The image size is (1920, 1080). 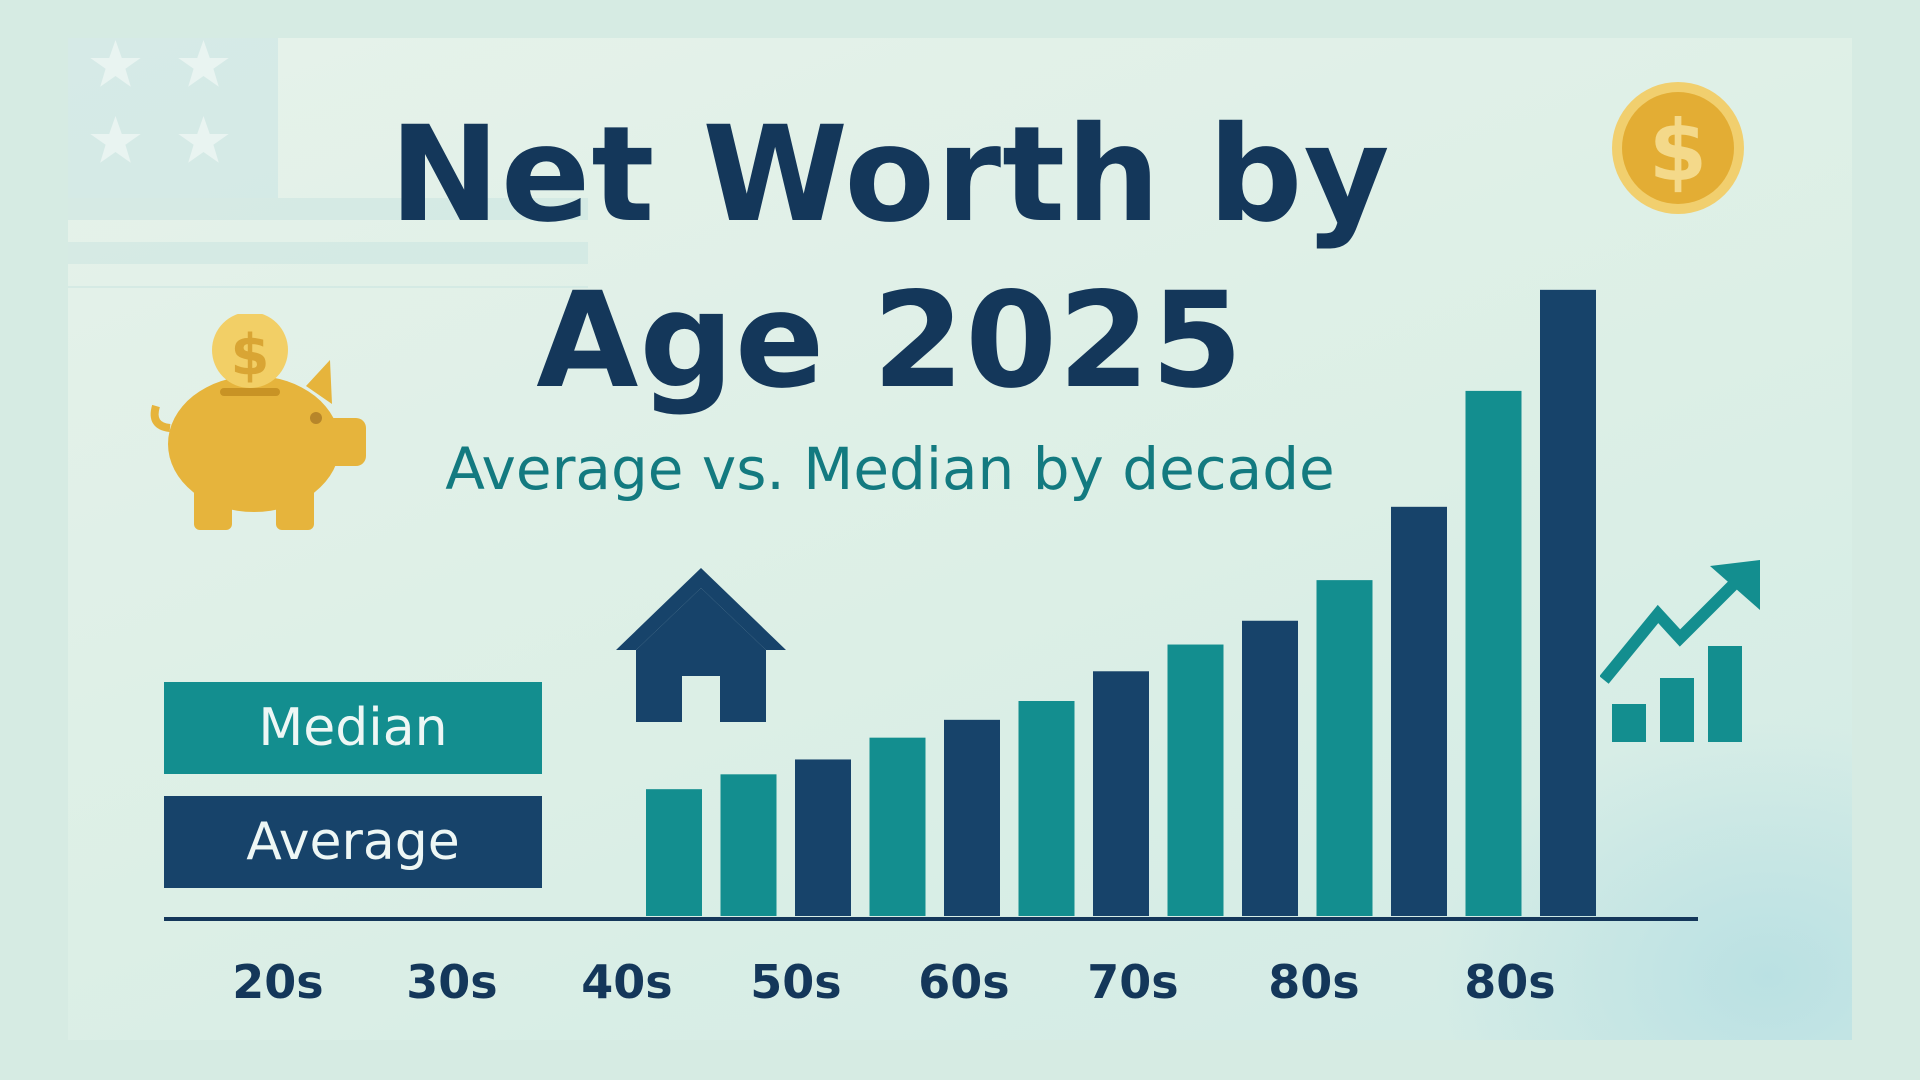 What do you see at coordinates (890, 175) in the screenshot?
I see `chart-title-line-1: Net Worth by` at bounding box center [890, 175].